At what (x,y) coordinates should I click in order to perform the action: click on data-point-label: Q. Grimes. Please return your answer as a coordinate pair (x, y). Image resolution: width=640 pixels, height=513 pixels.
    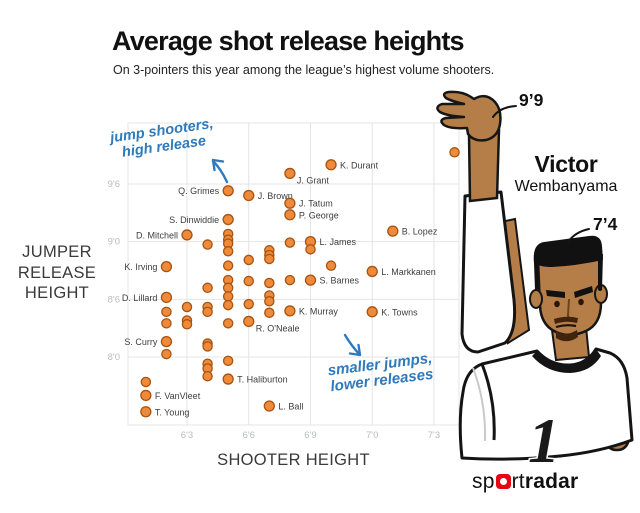
    Looking at the image, I should click on (199, 191).